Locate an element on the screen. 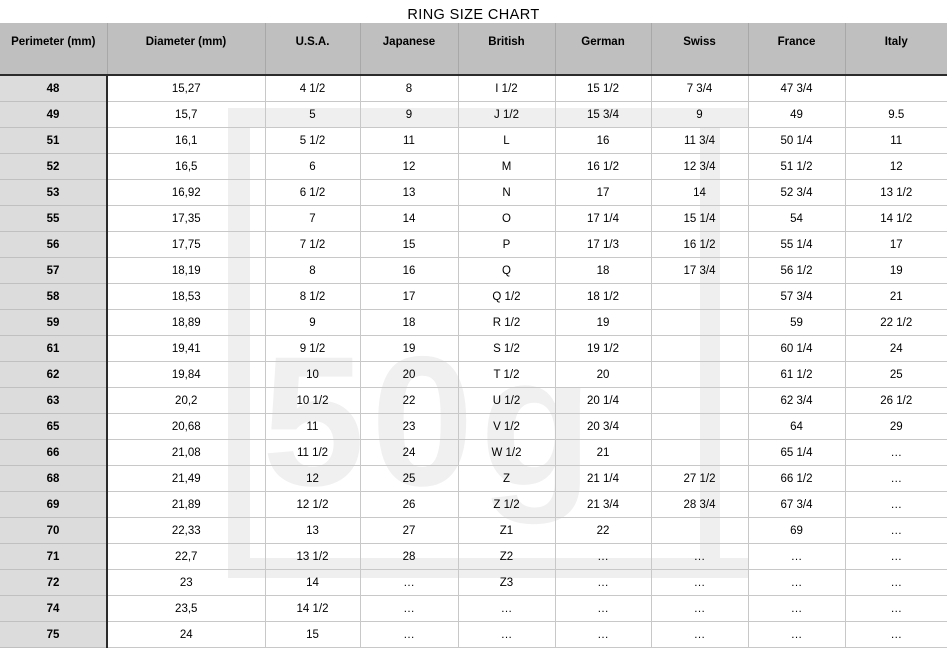  cell-perimeter: 55 is located at coordinates (54, 218).